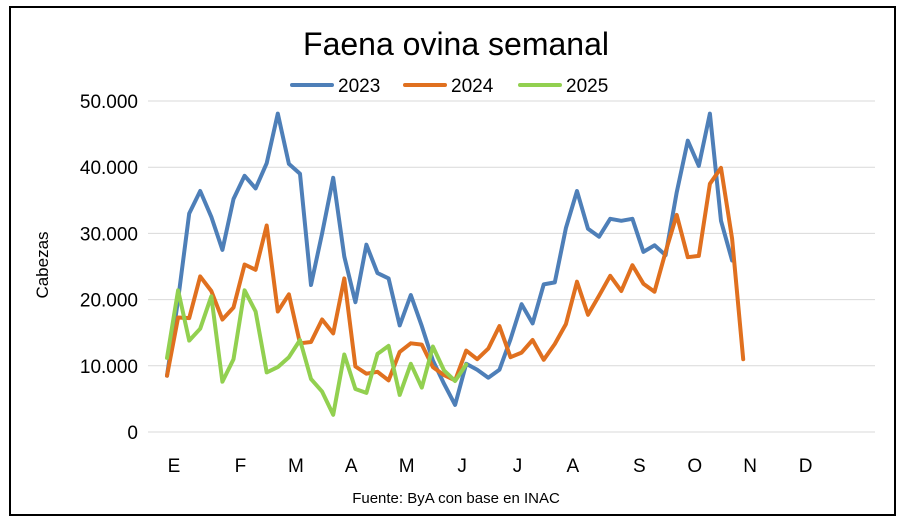 This screenshot has width=908, height=525. What do you see at coordinates (109, 301) in the screenshot?
I see `y-tick-label: 20.000` at bounding box center [109, 301].